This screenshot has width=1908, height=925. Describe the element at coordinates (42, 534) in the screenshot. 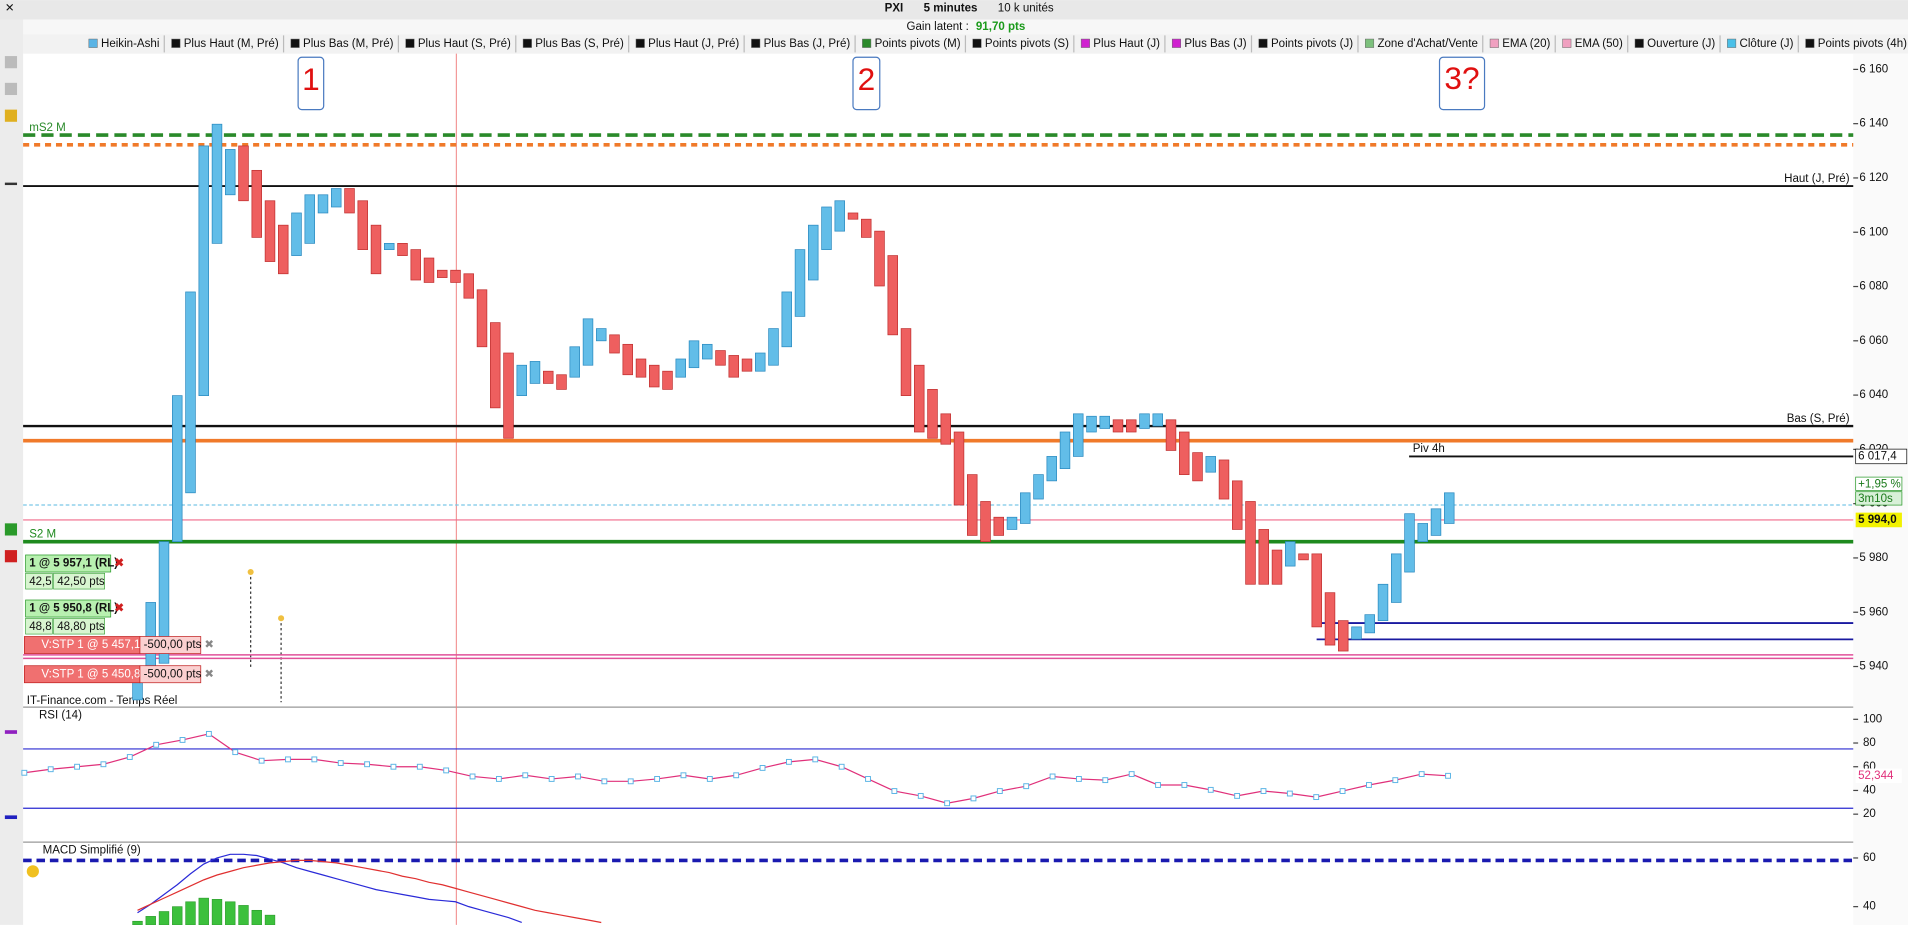

I see `level-label: S2 M` at that location.